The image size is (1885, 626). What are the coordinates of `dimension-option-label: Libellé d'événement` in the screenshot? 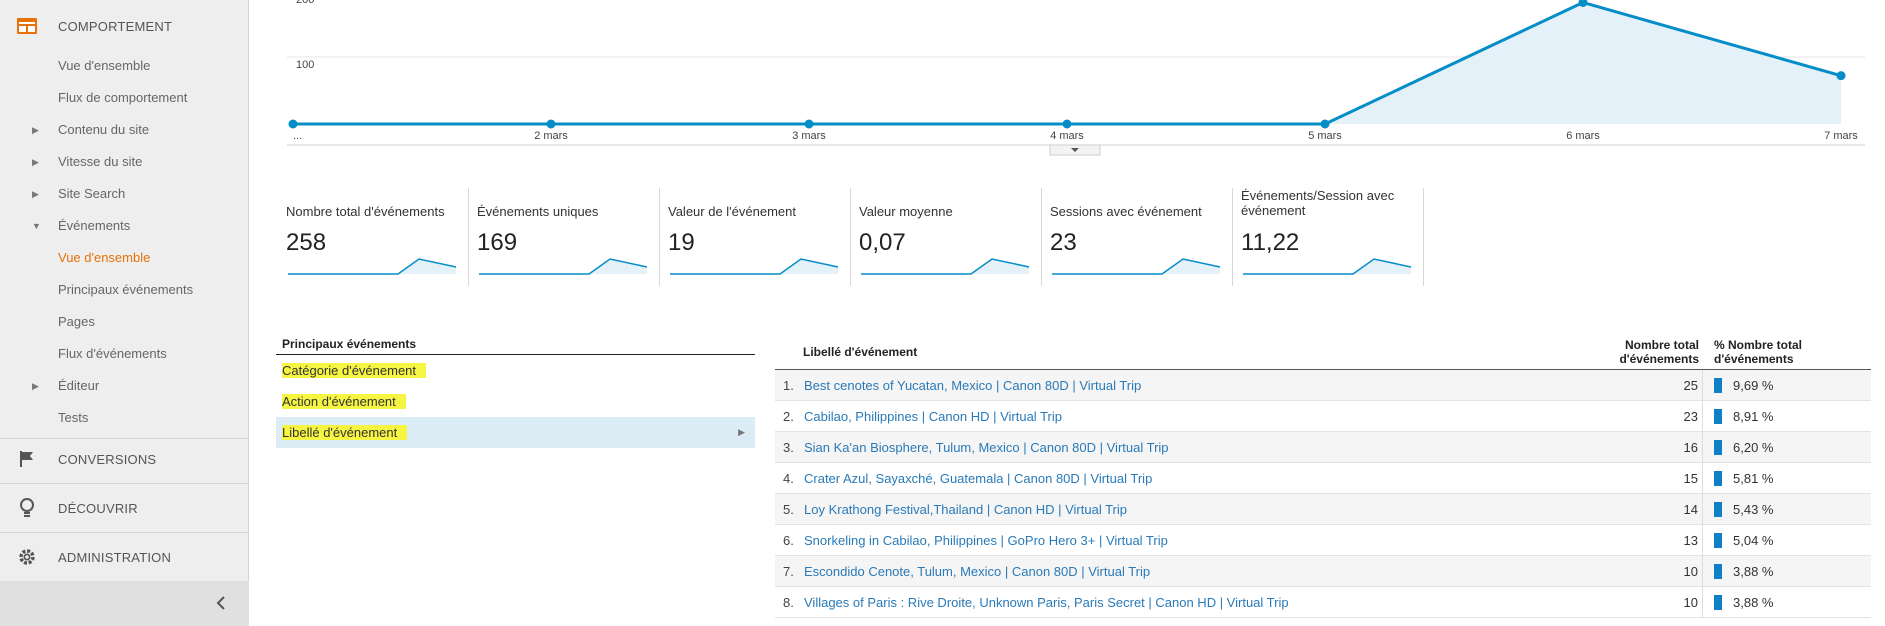 It's located at (345, 432).